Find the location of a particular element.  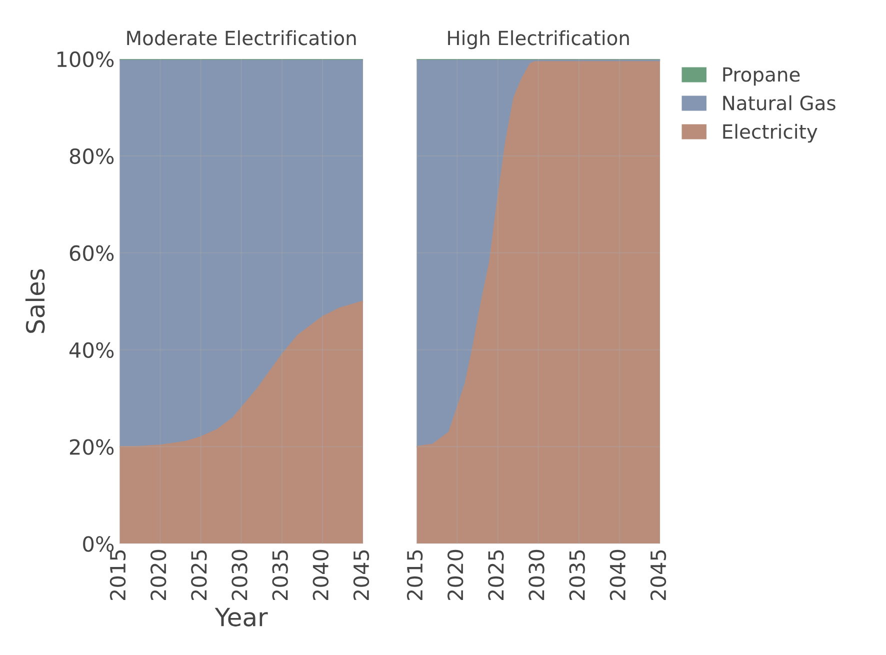

y-tick-label: 0% is located at coordinates (98, 544).